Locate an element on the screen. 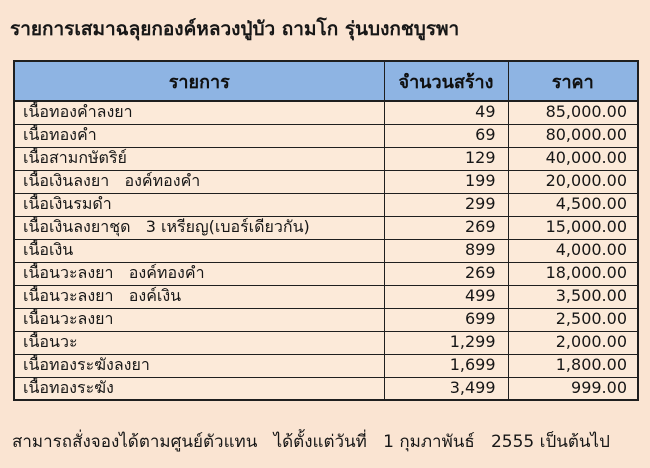  price-cell: 18,000.00 is located at coordinates (573, 273).